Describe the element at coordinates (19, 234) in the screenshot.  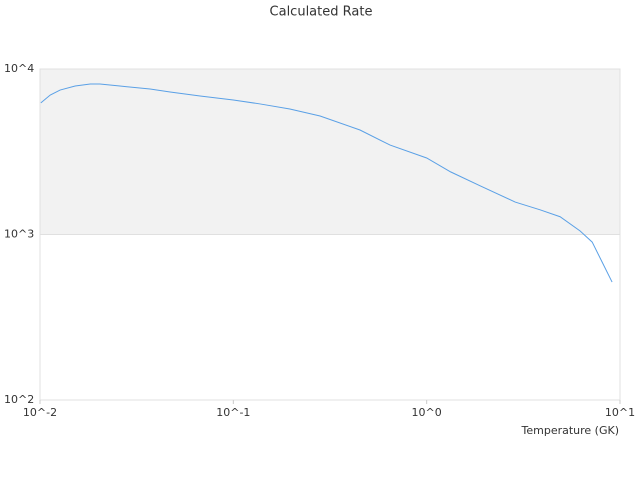
I see `y-tick-label: 10^3` at that location.